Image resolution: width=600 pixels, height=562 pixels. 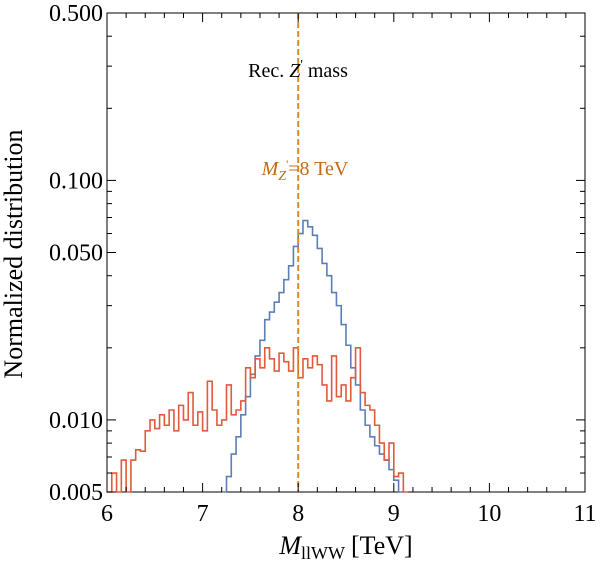 I want to click on x-axis-title: MllWW [TeV], so click(x=345, y=546).